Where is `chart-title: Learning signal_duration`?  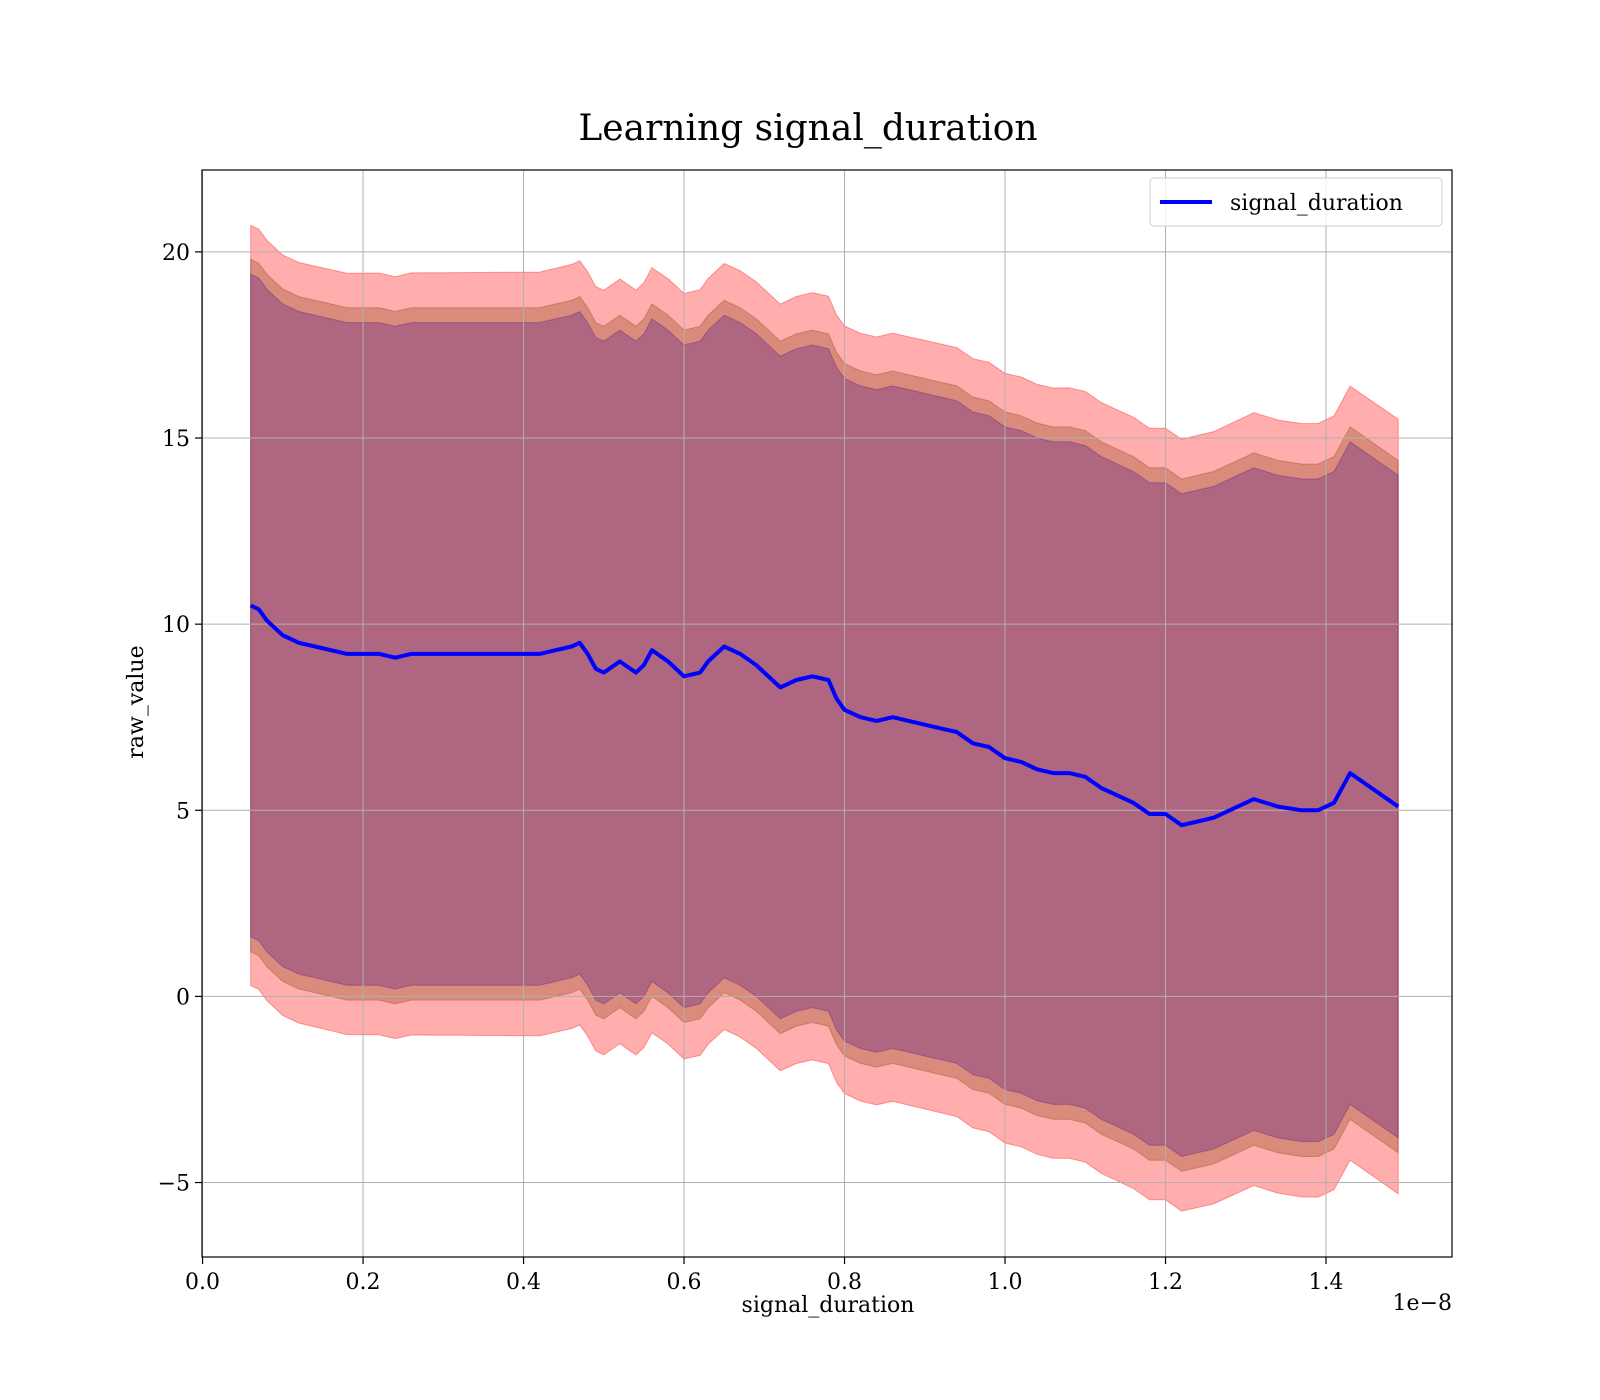
chart-title: Learning signal_duration is located at coordinates (807, 128).